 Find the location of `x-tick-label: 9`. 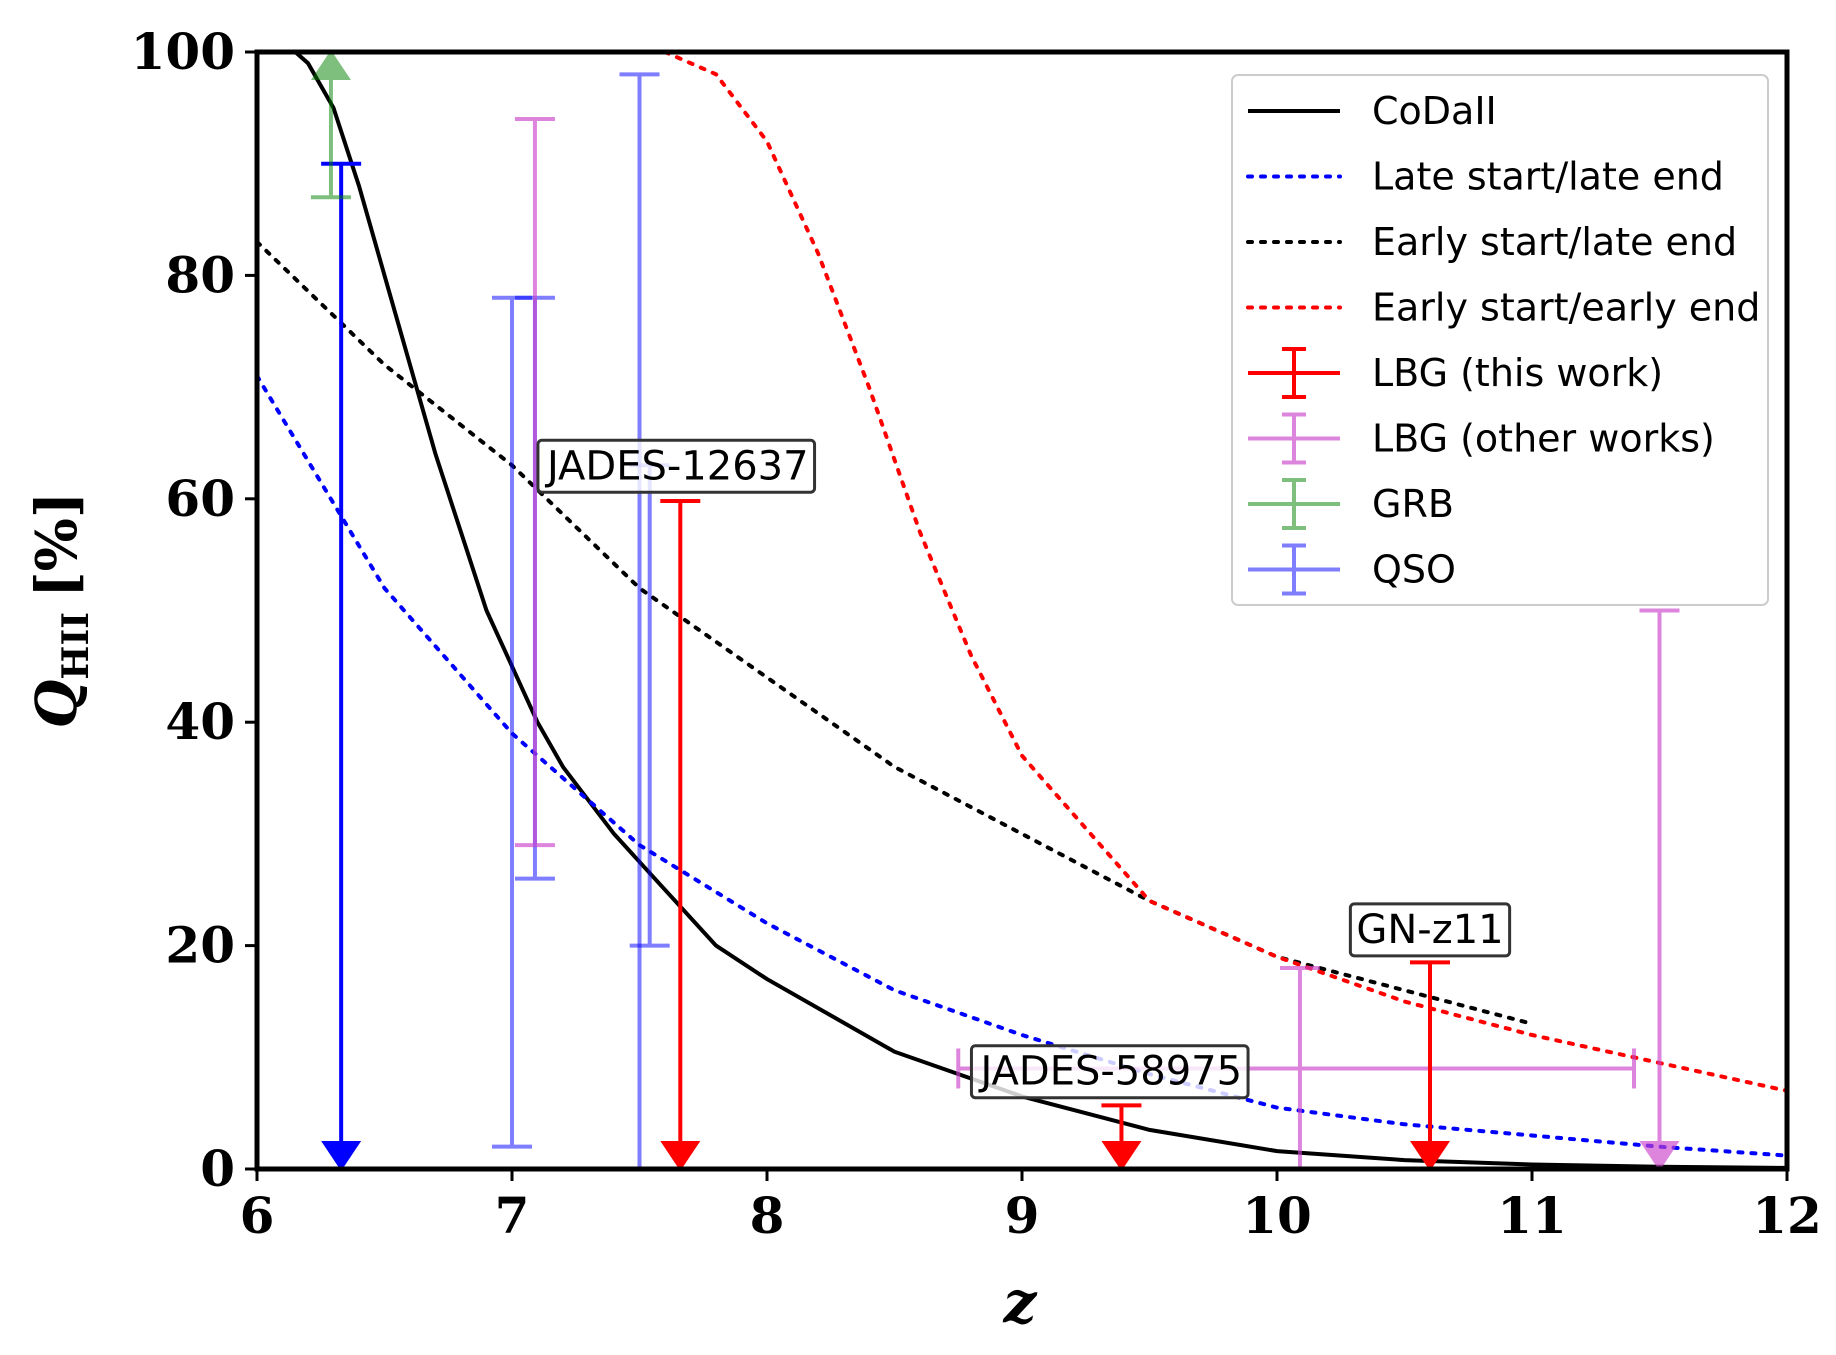

x-tick-label: 9 is located at coordinates (1022, 1215).